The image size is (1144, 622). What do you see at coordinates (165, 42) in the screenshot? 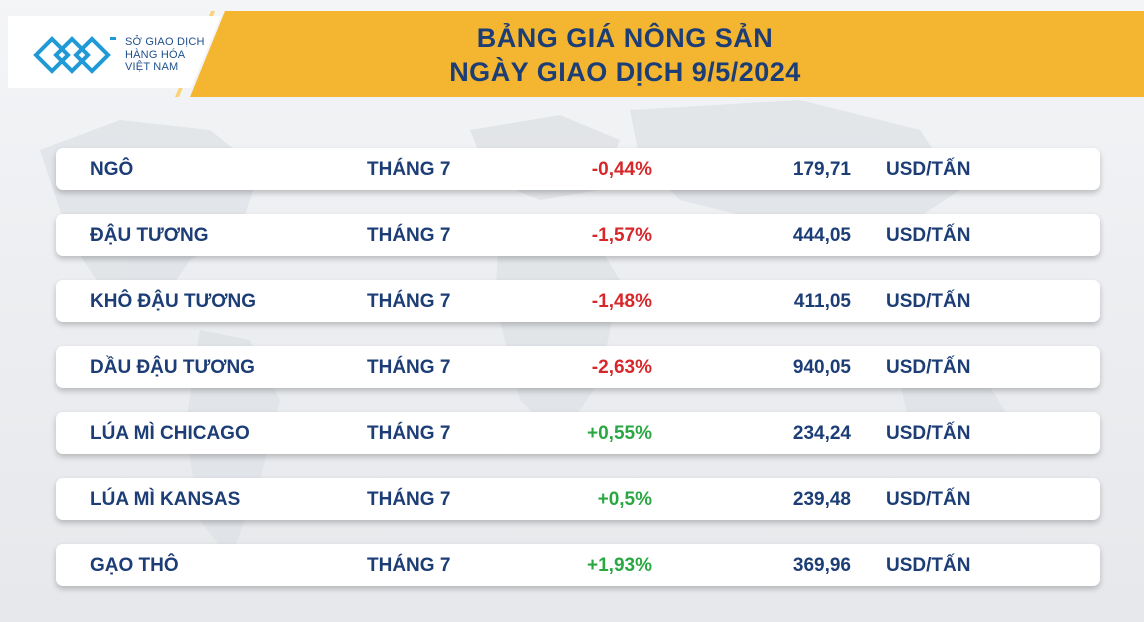
I see `logo-line-1: SỞ GIAO DỊCH` at bounding box center [165, 42].